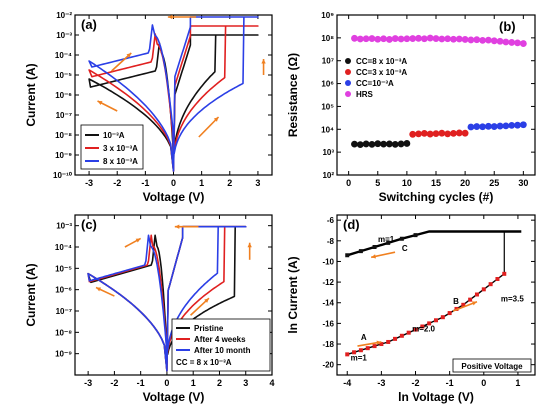  I want to click on legend-label-1: After 4 weeks, so click(220, 339).